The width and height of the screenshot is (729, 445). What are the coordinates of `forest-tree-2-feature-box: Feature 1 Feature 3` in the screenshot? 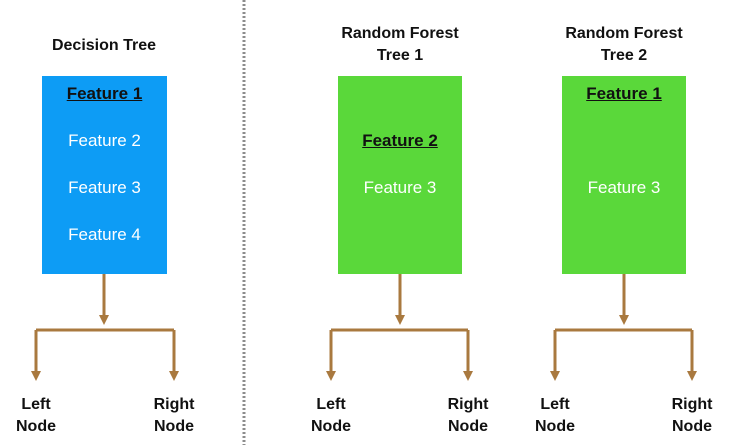 It's located at (624, 175).